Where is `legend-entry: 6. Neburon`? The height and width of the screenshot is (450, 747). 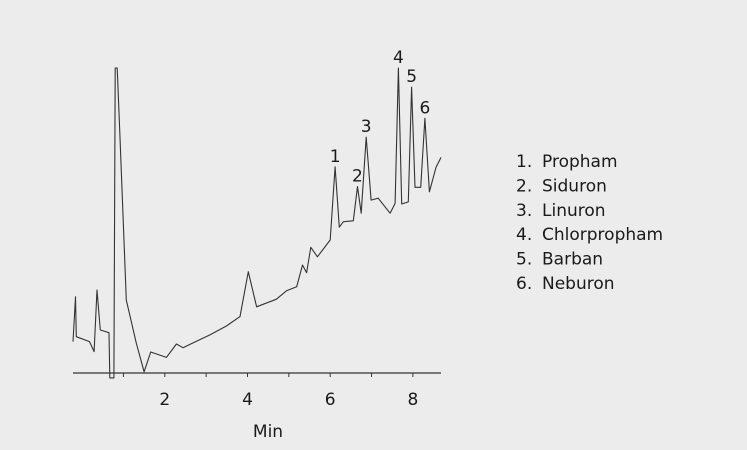
legend-entry: 6. Neburon is located at coordinates (565, 284).